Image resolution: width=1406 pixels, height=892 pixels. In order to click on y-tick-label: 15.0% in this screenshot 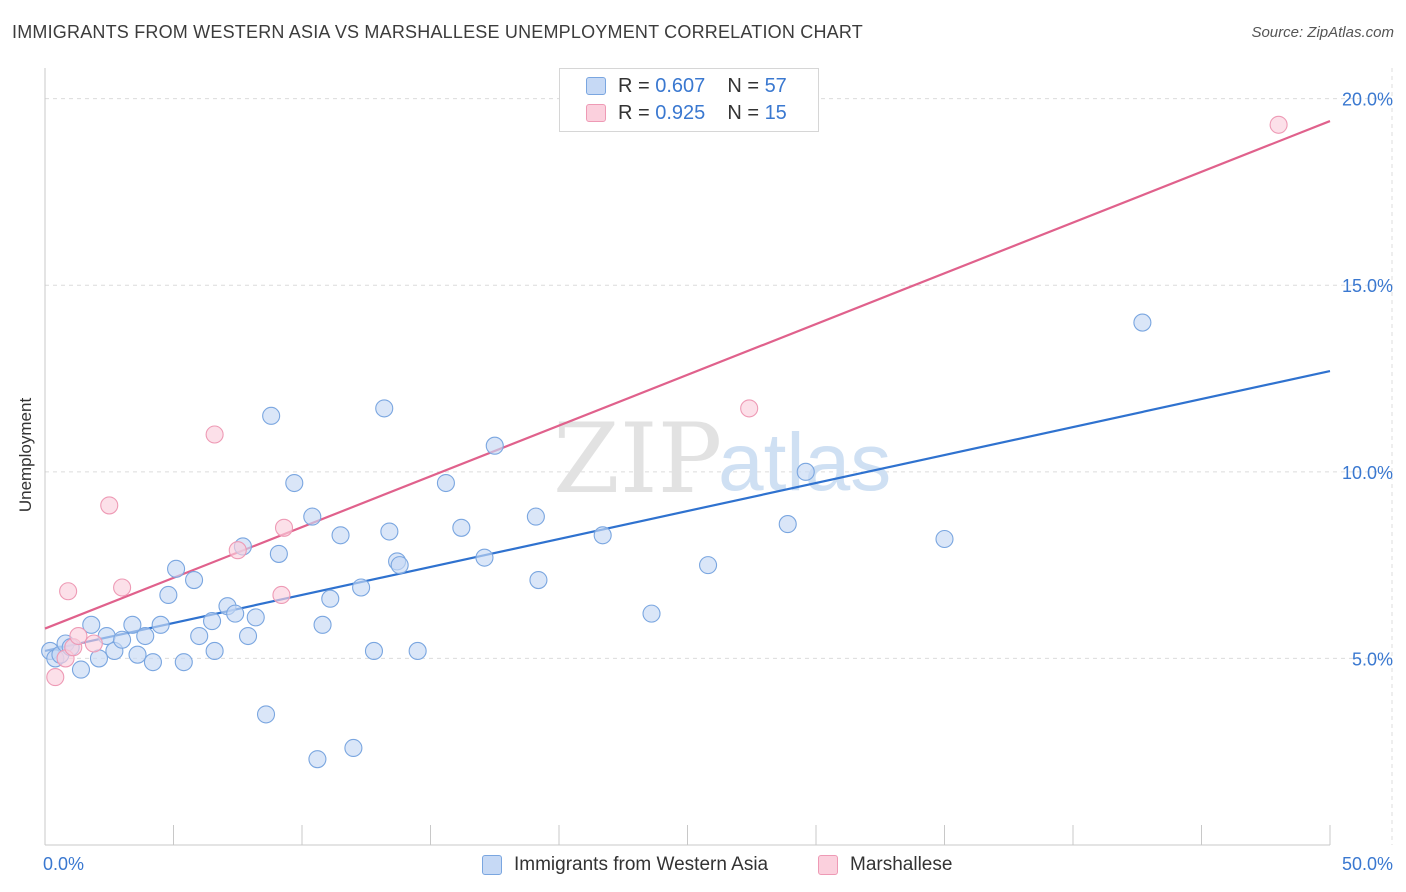, I will do `click(1367, 286)`.